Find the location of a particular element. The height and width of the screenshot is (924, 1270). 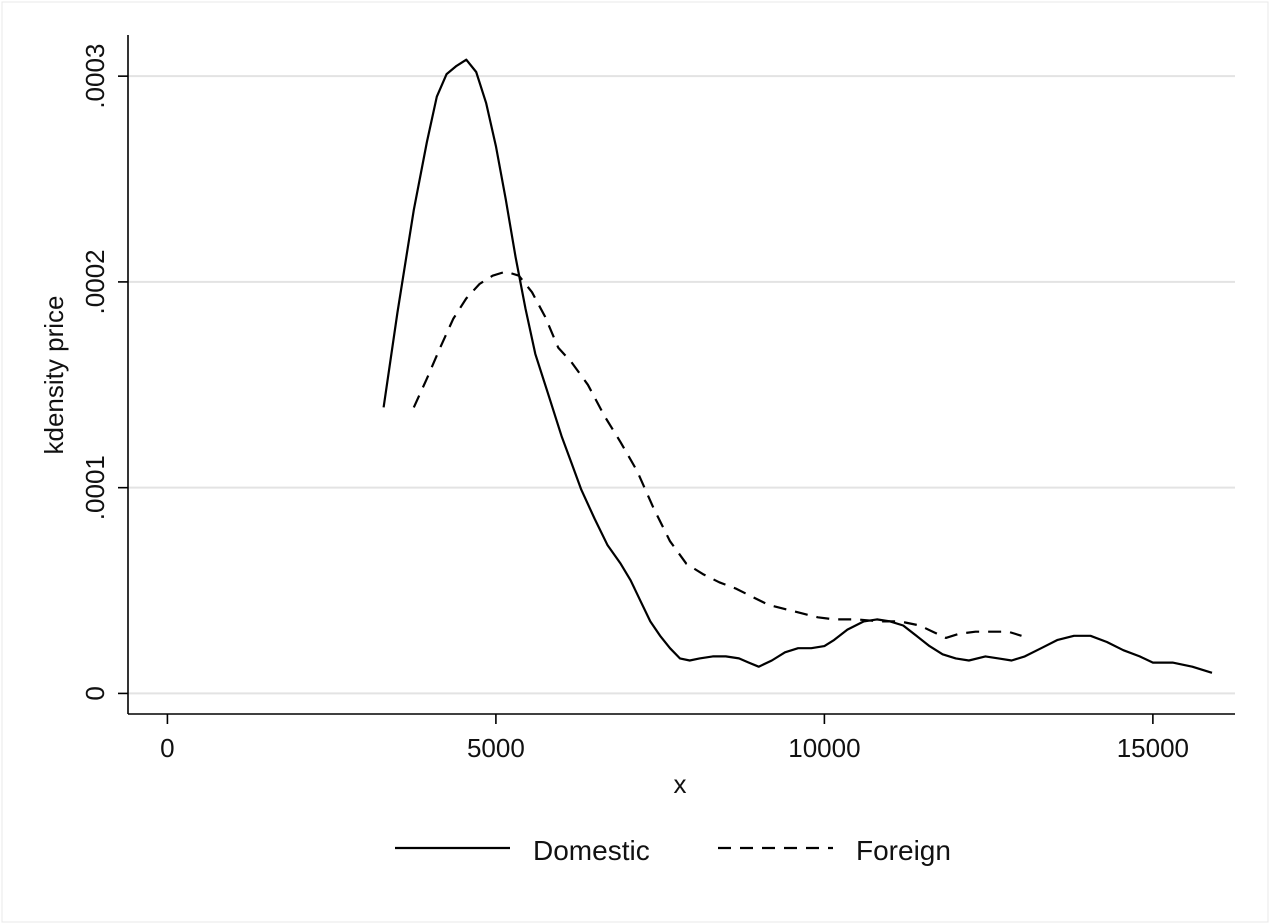

legend-label-foreign: Foreign is located at coordinates (903, 850).